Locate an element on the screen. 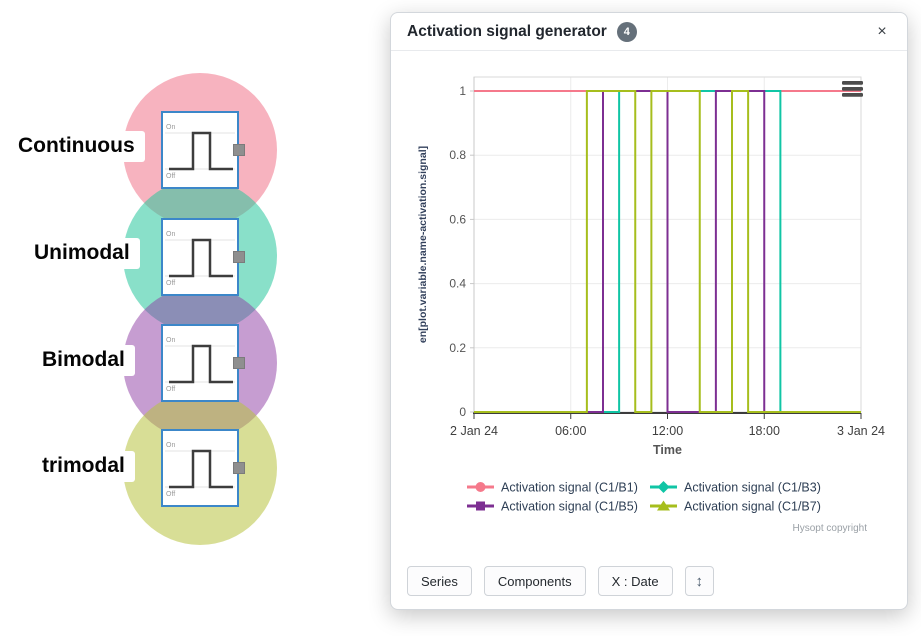 This screenshot has width=921, height=636. legend-label: Activation signal (C1/B1) is located at coordinates (569, 488).